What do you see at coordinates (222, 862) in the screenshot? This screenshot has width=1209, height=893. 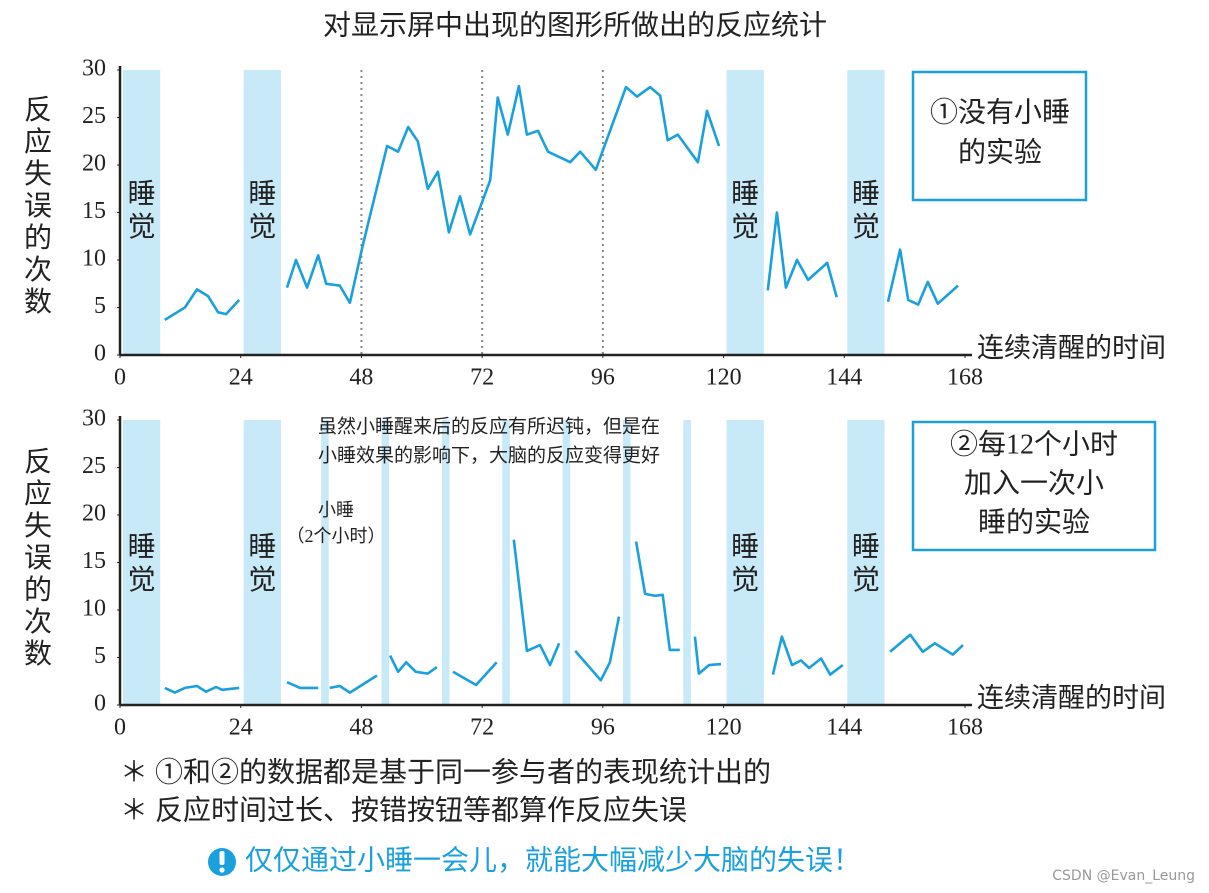 I see `alert-icon` at bounding box center [222, 862].